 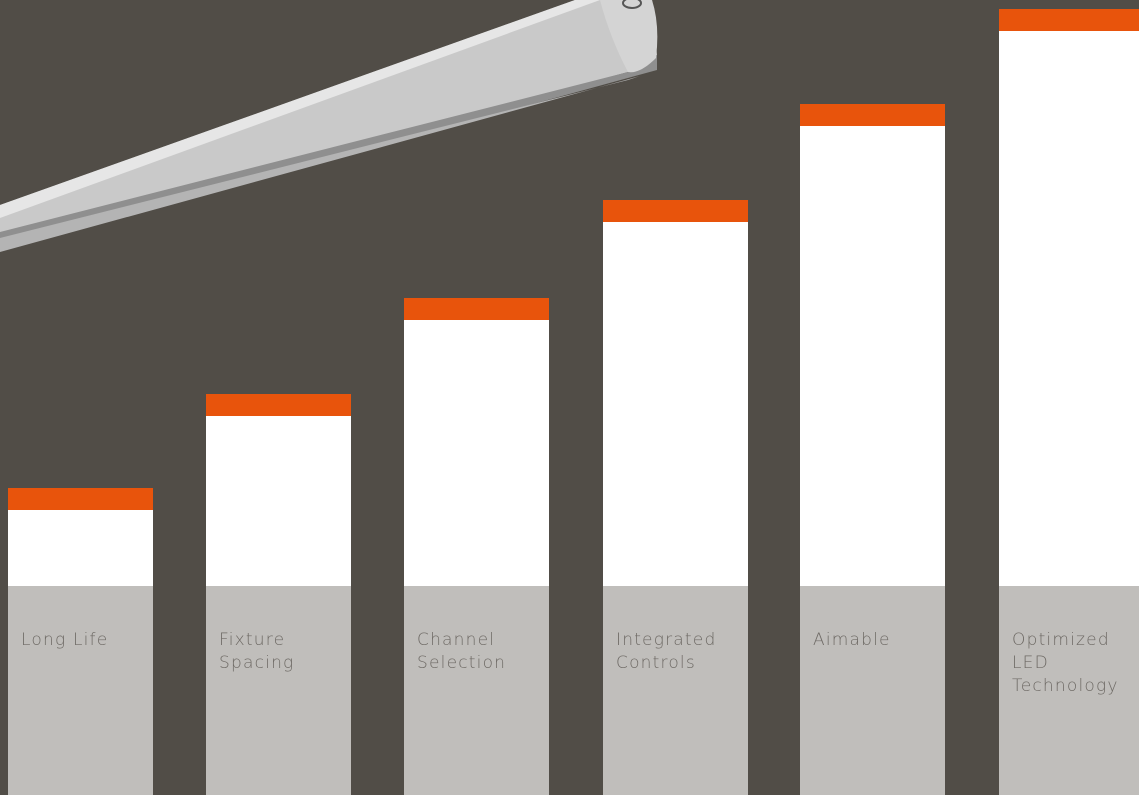 What do you see at coordinates (80, 690) in the screenshot?
I see `label-panel: Long Life` at bounding box center [80, 690].